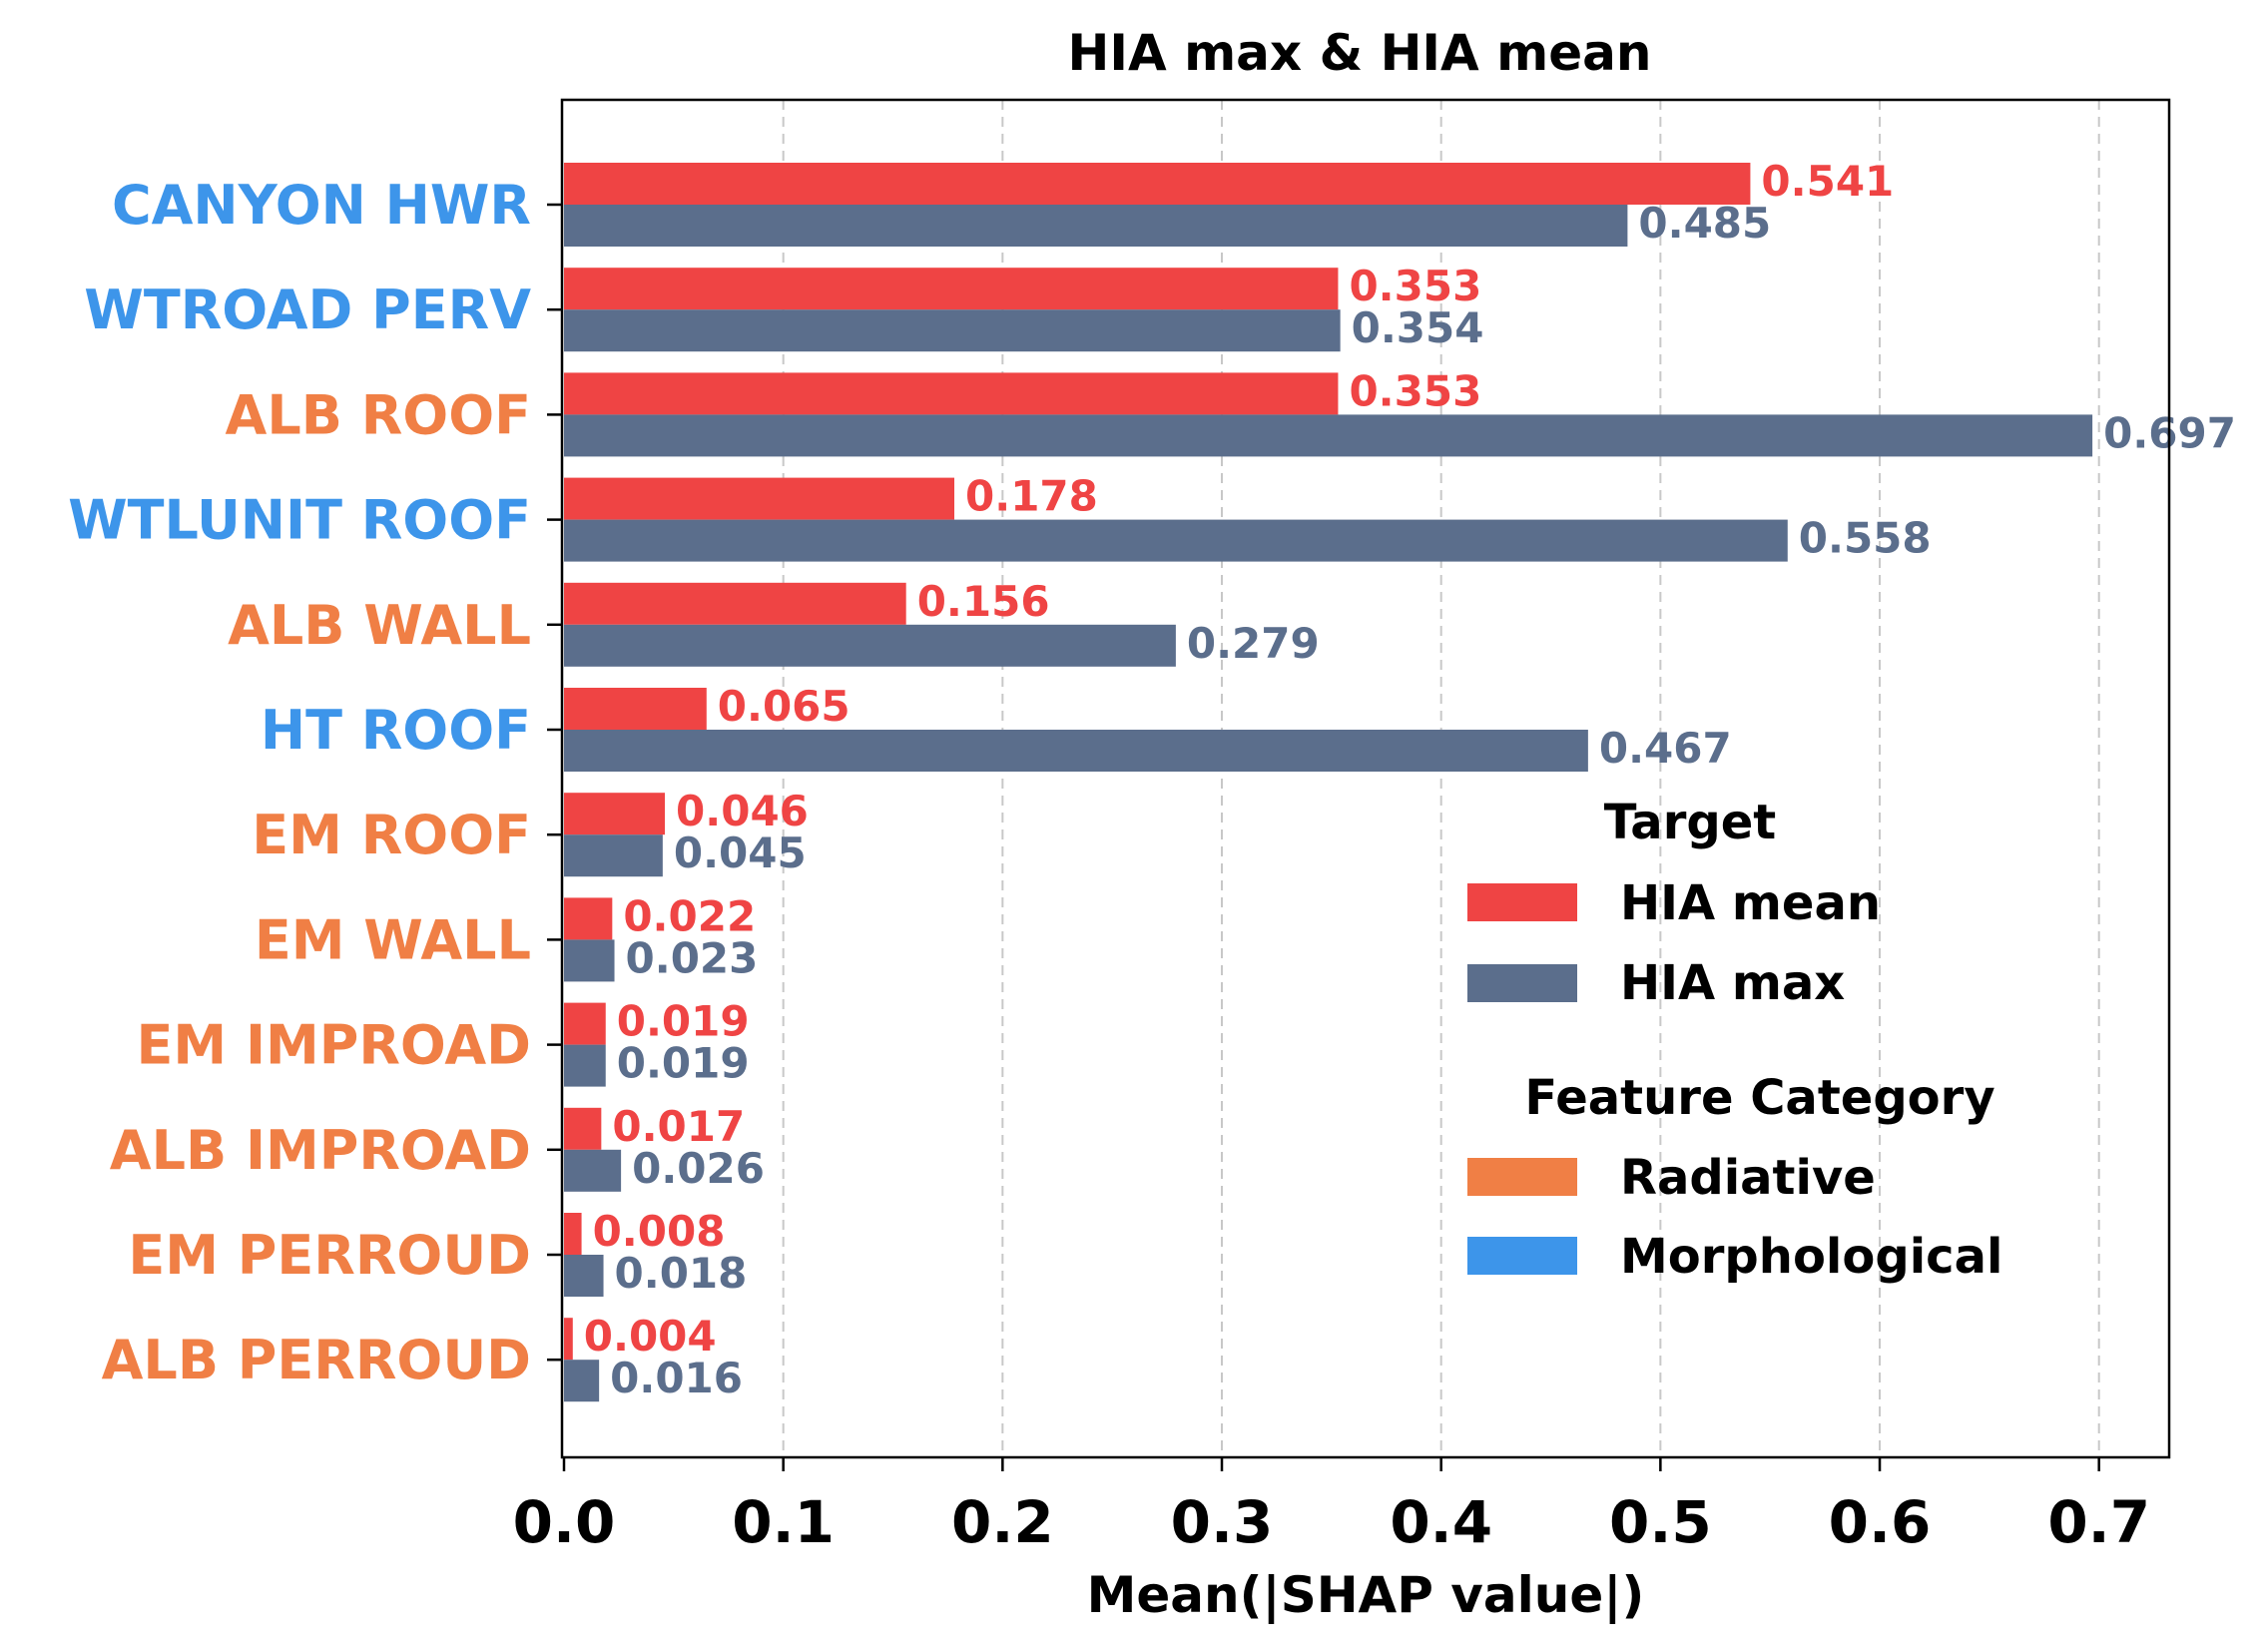 This screenshot has width=2268, height=1652. I want to click on bar-hia-mean-ht-roof, so click(635, 709).